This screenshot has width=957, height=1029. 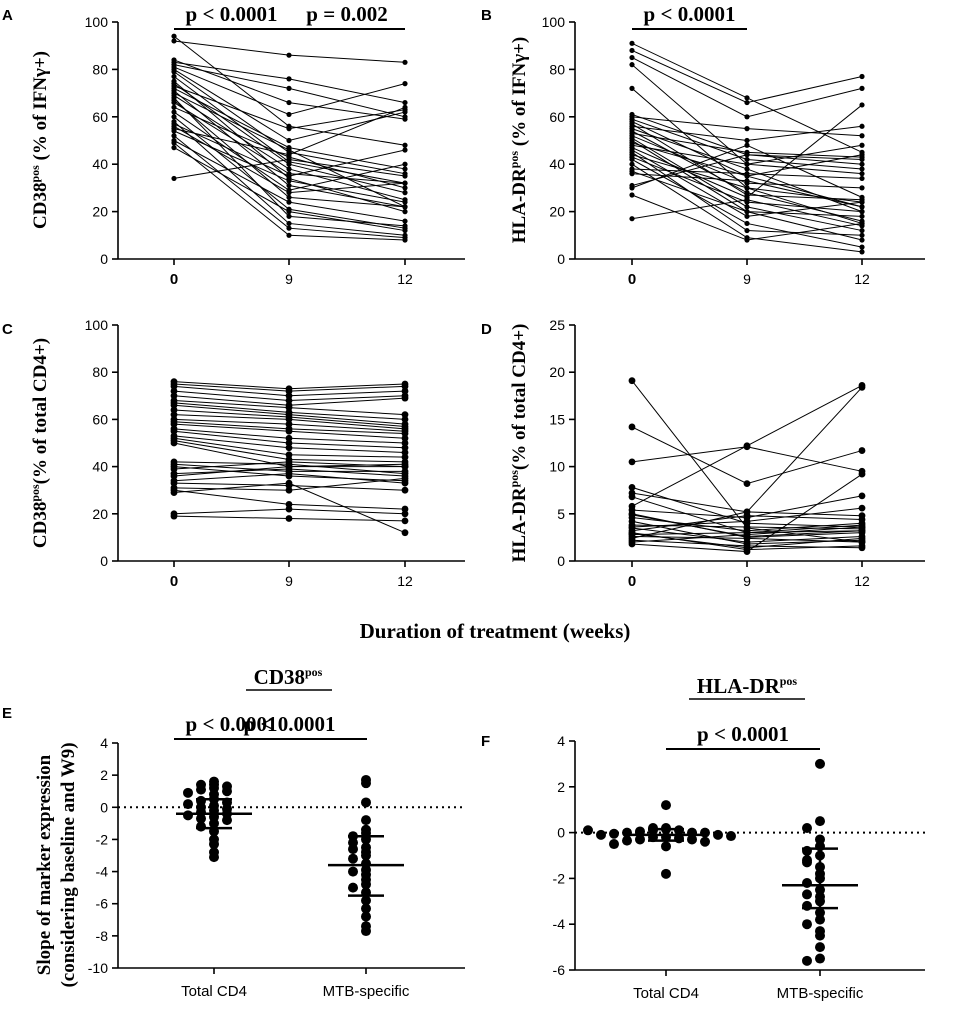 I want to click on panel-label-b: B, so click(x=486, y=15).